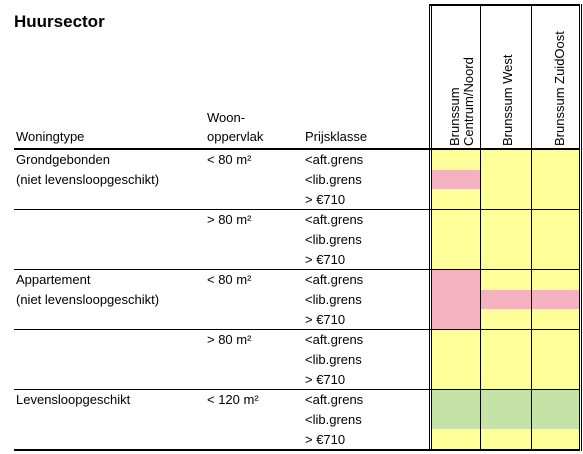  I want to click on row-type: Appartement, so click(53, 279).